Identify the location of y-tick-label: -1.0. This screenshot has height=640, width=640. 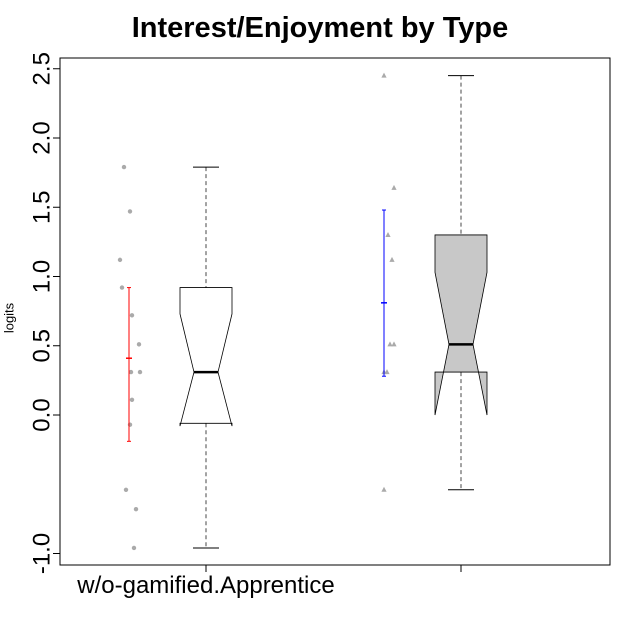
(42, 553).